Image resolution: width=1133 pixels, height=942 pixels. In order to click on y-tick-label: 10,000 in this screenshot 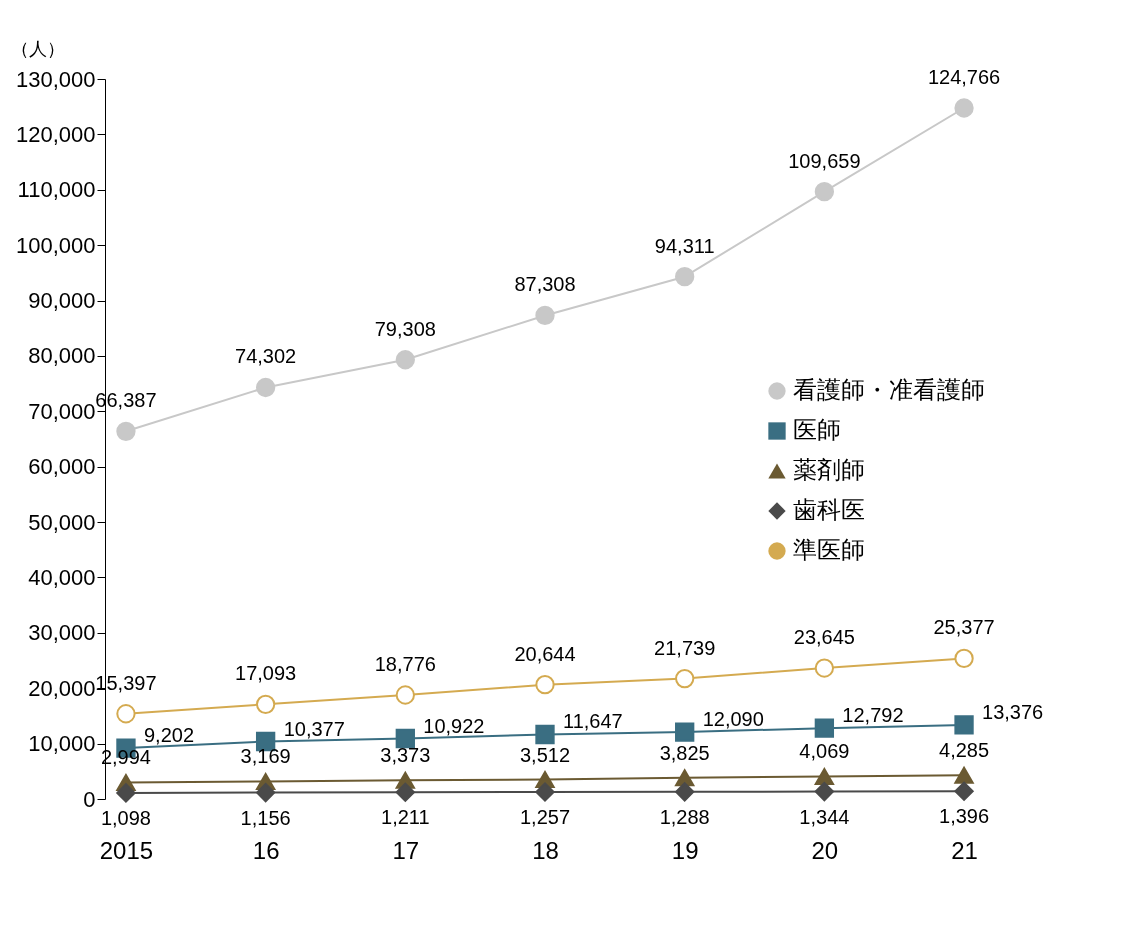, I will do `click(62, 744)`.